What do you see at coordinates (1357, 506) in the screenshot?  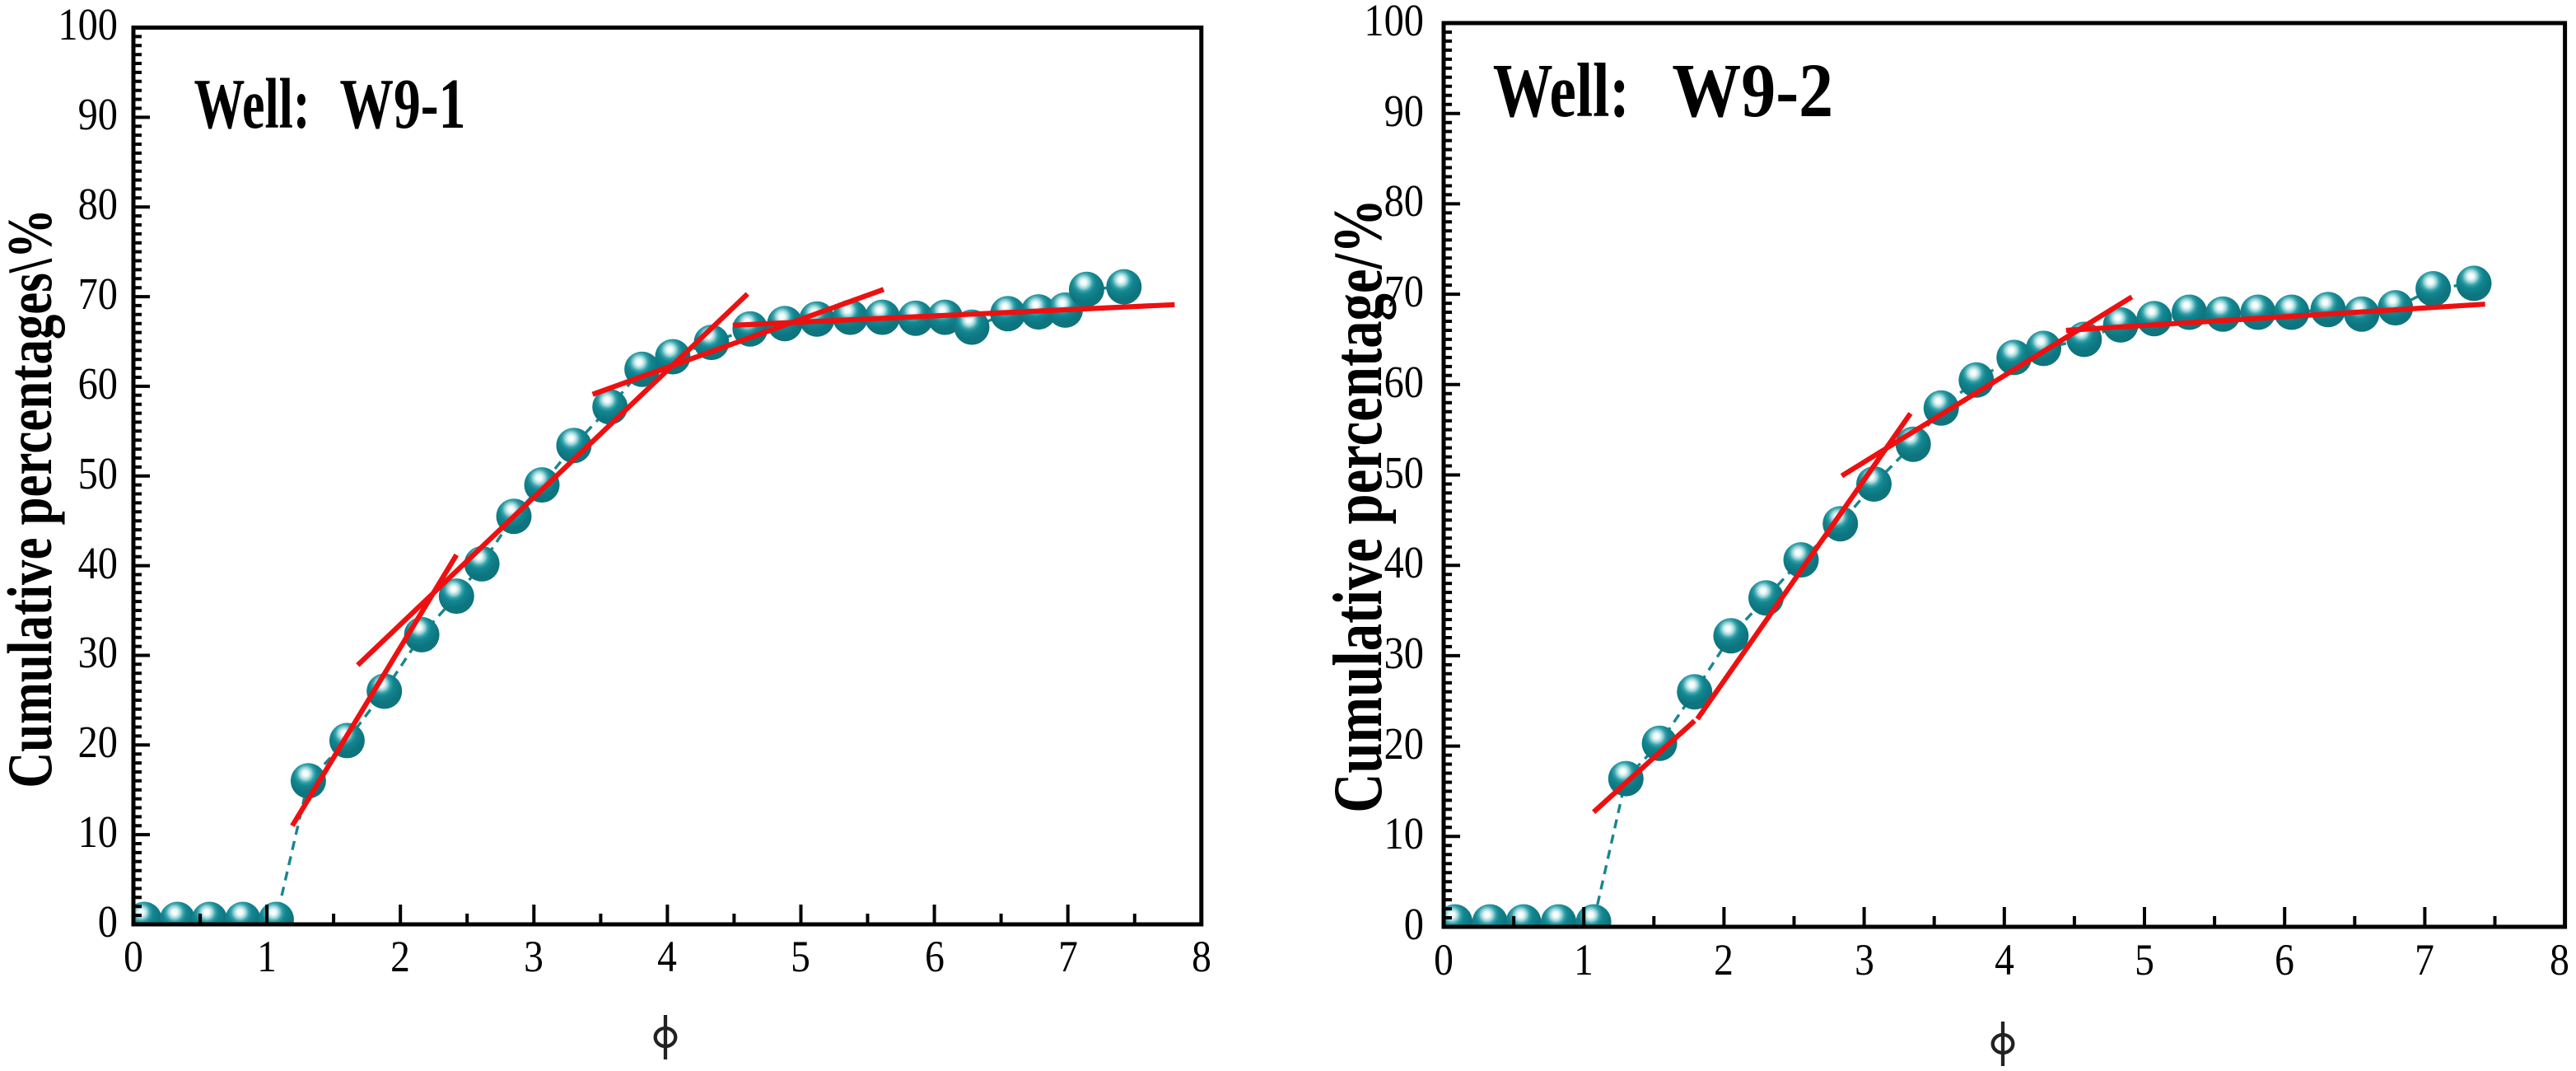 I see `svg-text: Cumulative percentage/%` at bounding box center [1357, 506].